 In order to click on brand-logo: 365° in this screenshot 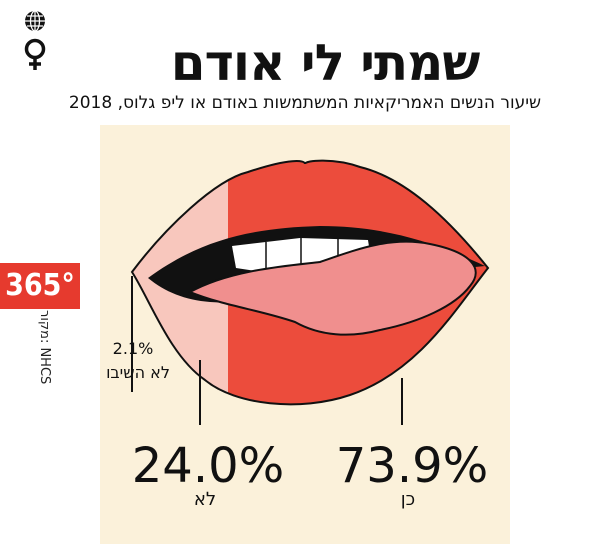, I will do `click(40, 286)`.